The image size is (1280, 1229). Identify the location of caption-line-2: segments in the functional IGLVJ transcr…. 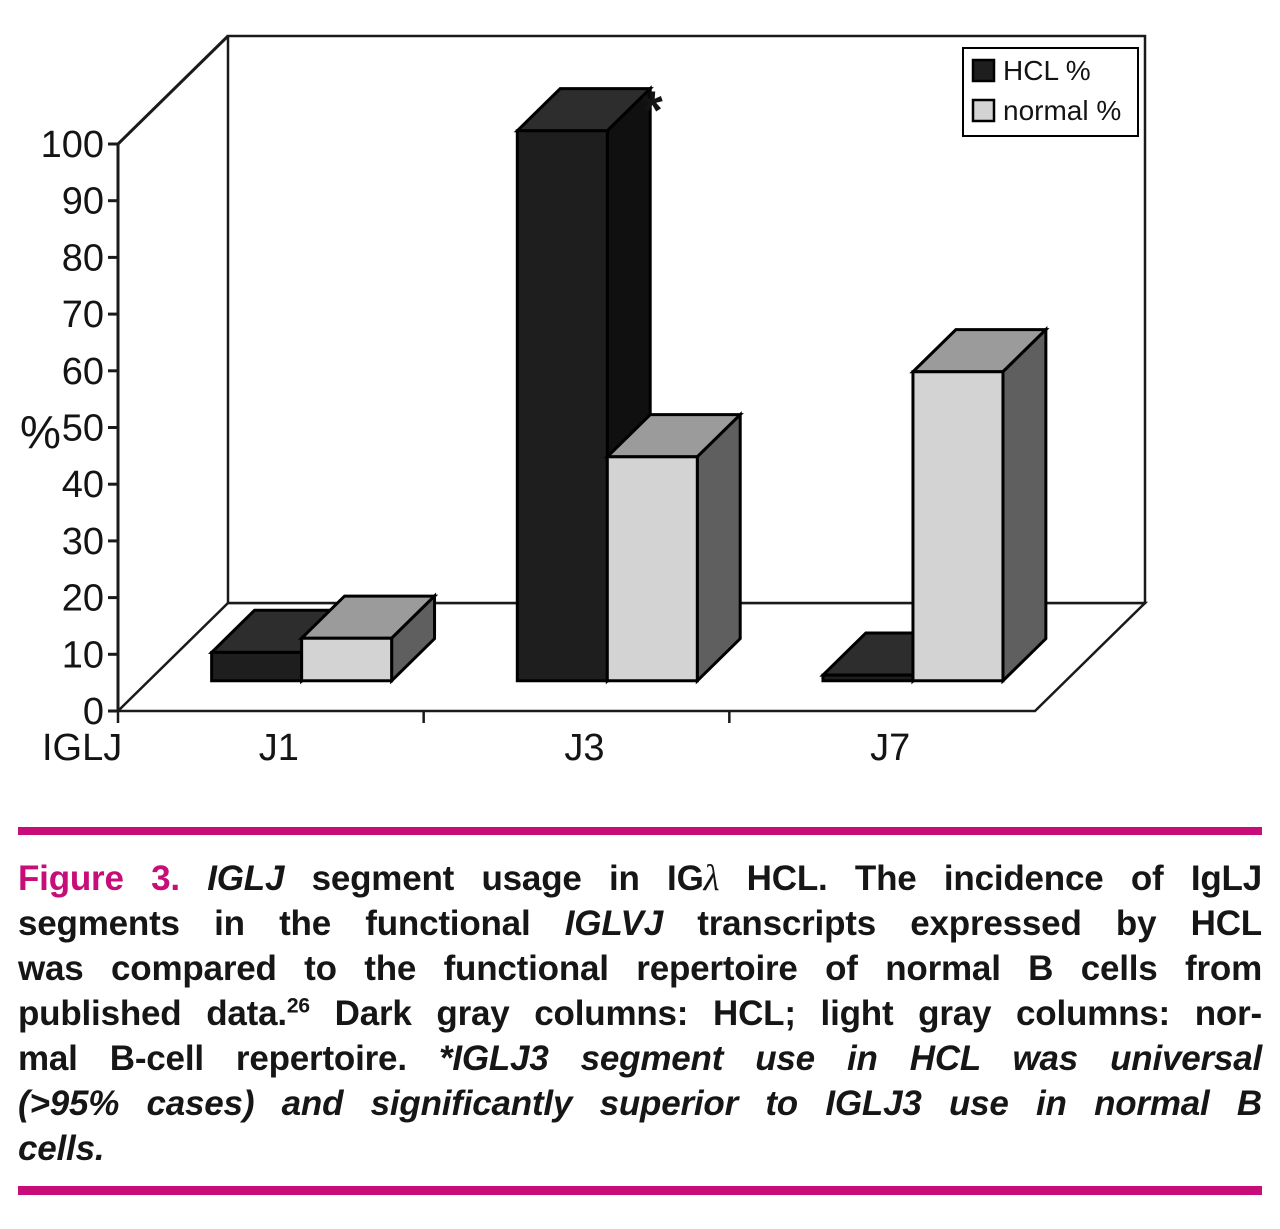
(640, 923).